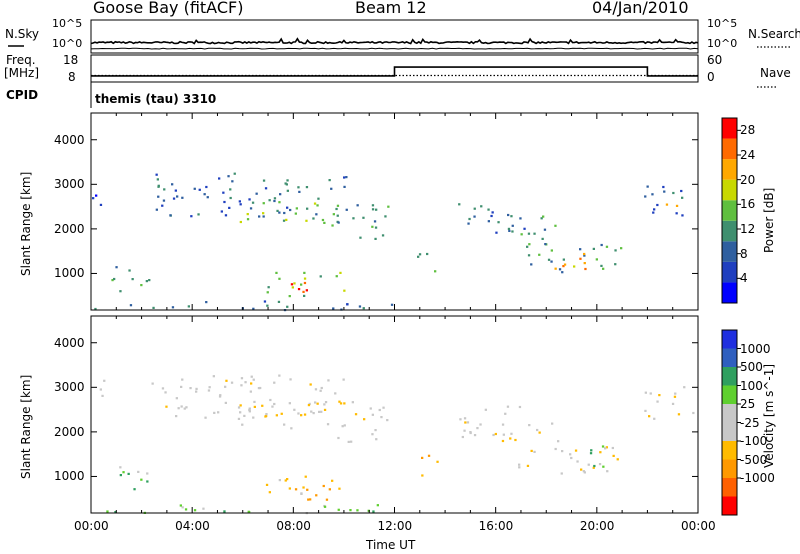  I want to click on nsky-label: N.Sky, so click(22, 34).